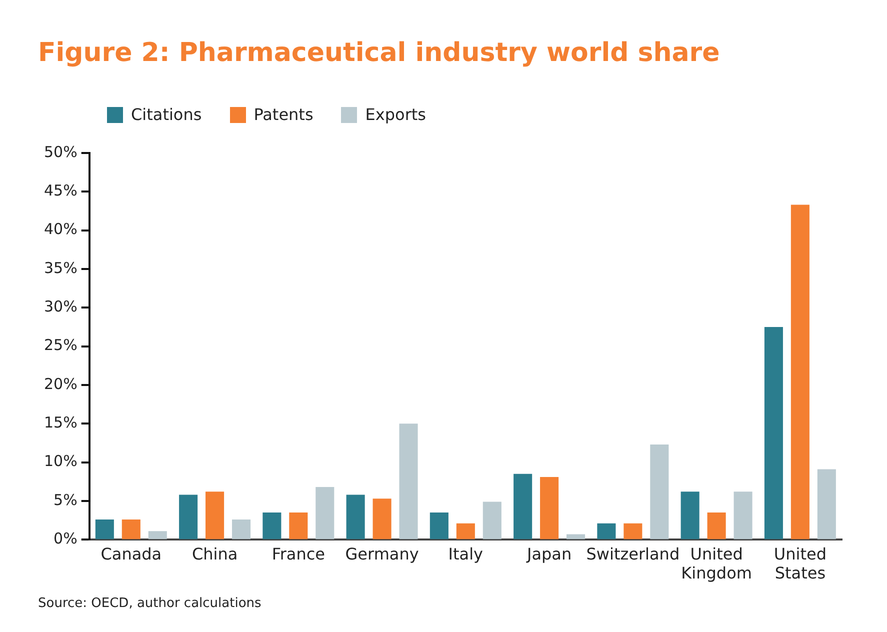  What do you see at coordinates (716, 563) in the screenshot?
I see `x-tick-label: United Kingdom` at bounding box center [716, 563].